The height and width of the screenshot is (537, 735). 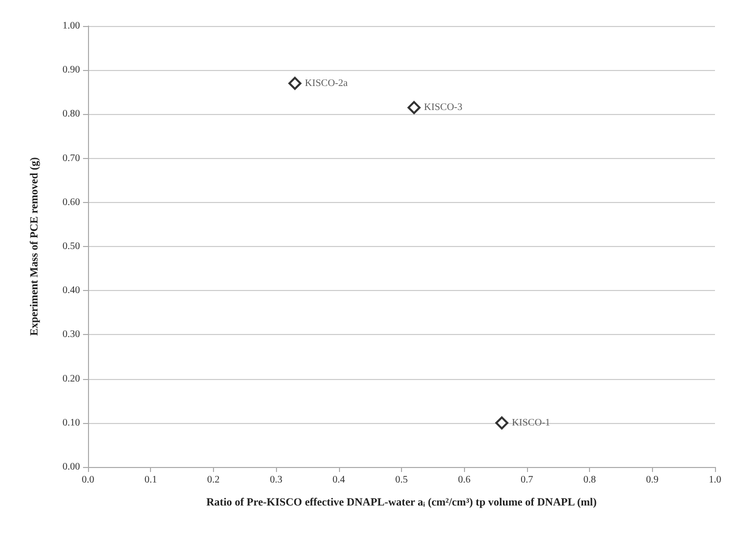 What do you see at coordinates (339, 480) in the screenshot?
I see `x-tick-label: 0.4` at bounding box center [339, 480].